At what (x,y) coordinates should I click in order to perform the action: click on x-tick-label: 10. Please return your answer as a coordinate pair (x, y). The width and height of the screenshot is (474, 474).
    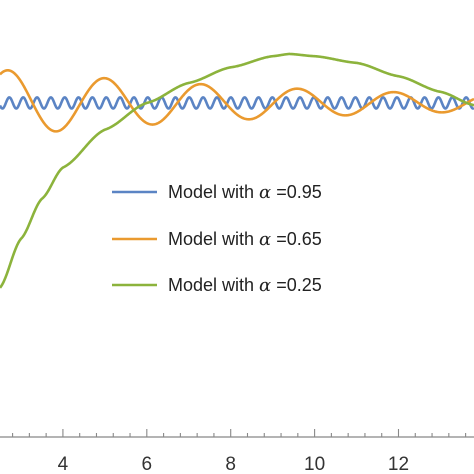
    Looking at the image, I should click on (314, 464).